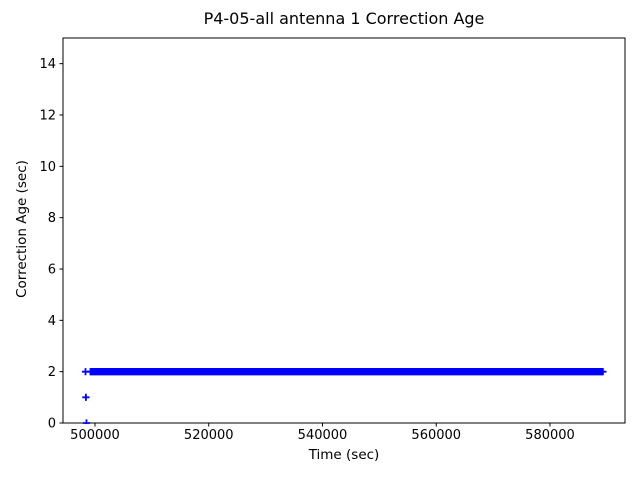 This screenshot has width=640, height=480. Describe the element at coordinates (47, 167) in the screenshot. I see `y-tick-label: 10` at that location.